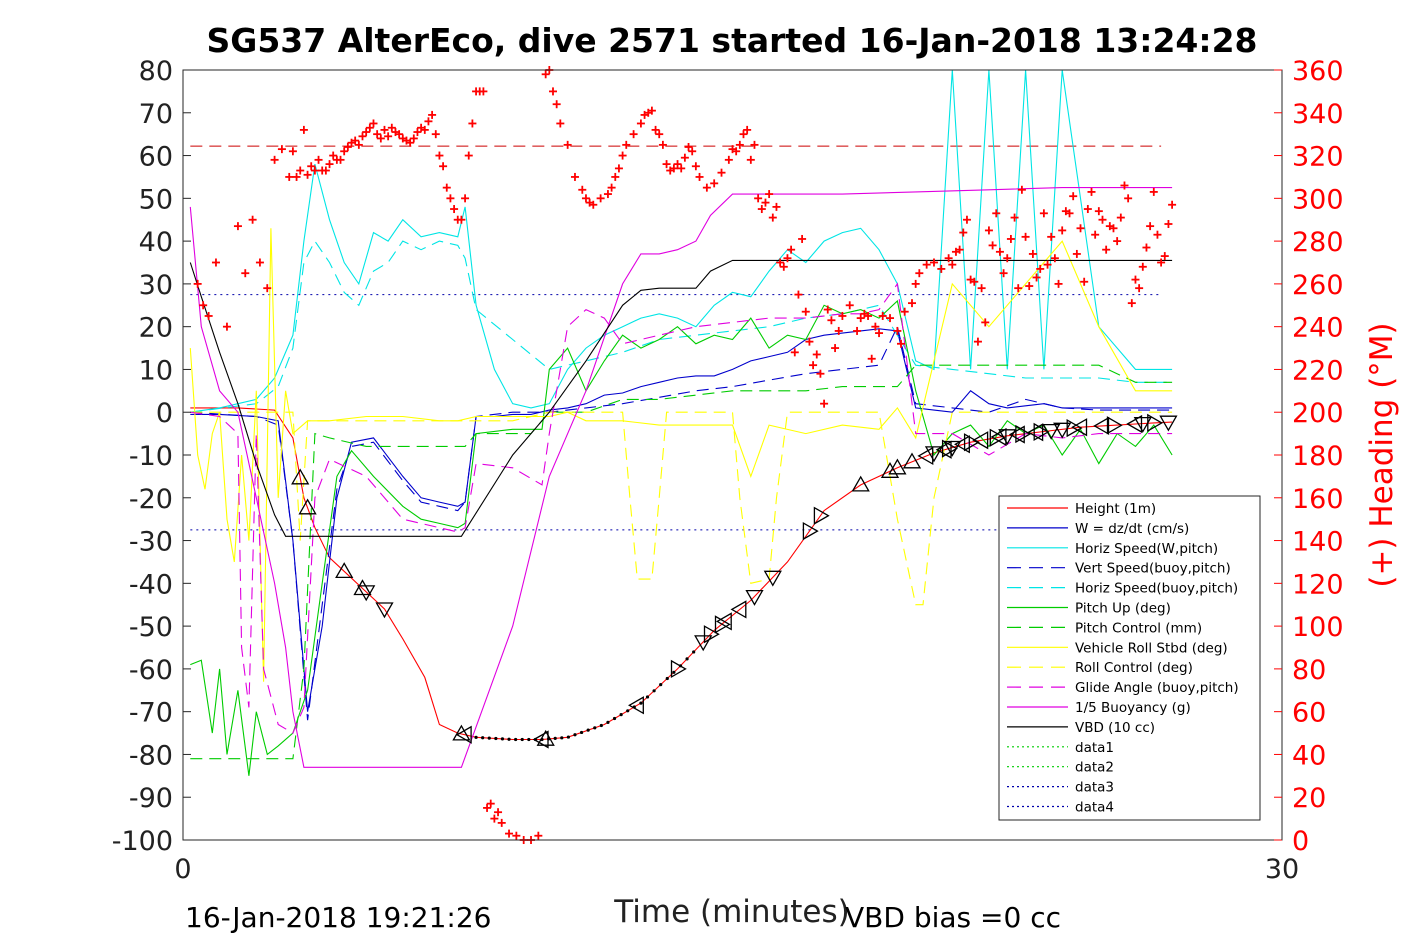 The width and height of the screenshot is (1417, 945). Describe the element at coordinates (1318, 242) in the screenshot. I see `y-right-tick-label: 280` at that location.